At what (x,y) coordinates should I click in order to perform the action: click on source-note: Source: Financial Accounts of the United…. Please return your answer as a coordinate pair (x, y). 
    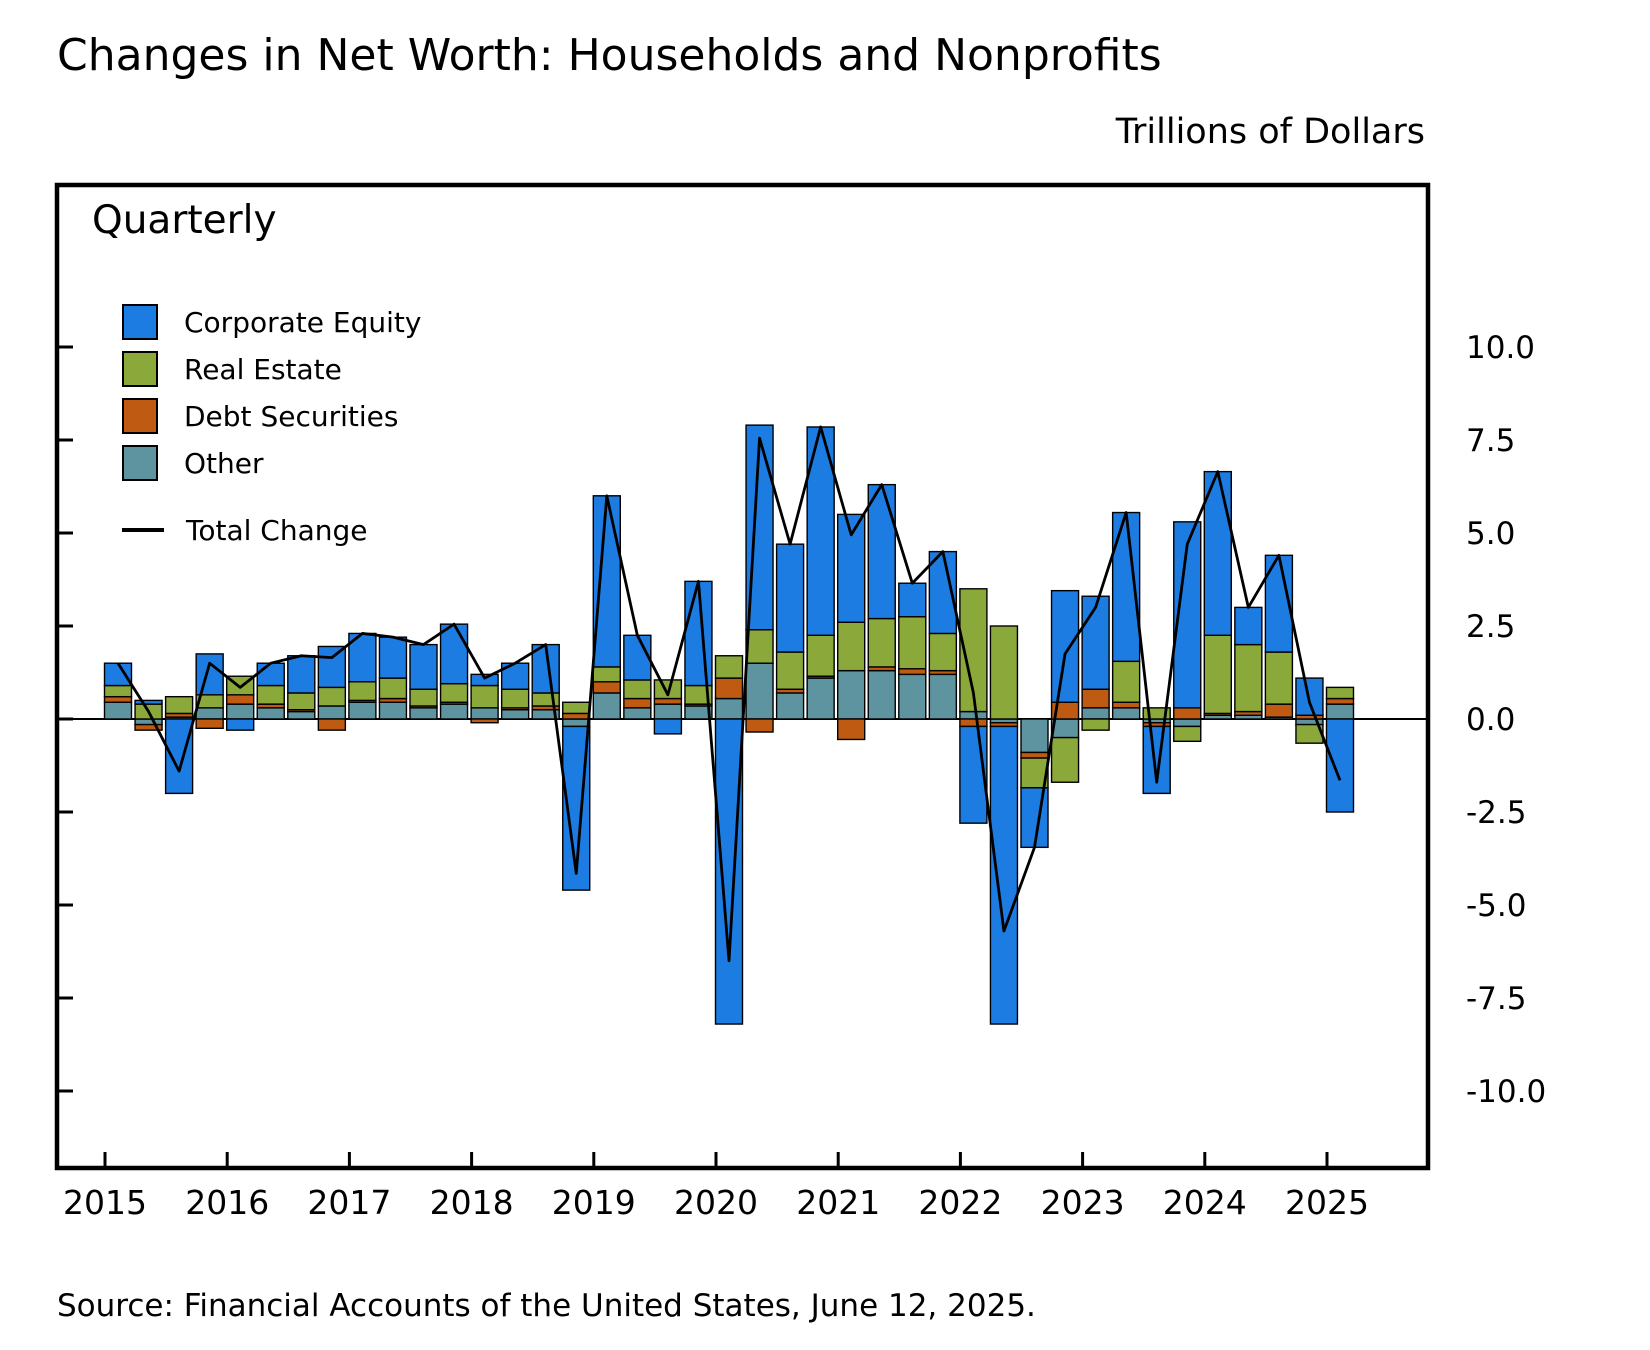
    Looking at the image, I should click on (546, 1306).